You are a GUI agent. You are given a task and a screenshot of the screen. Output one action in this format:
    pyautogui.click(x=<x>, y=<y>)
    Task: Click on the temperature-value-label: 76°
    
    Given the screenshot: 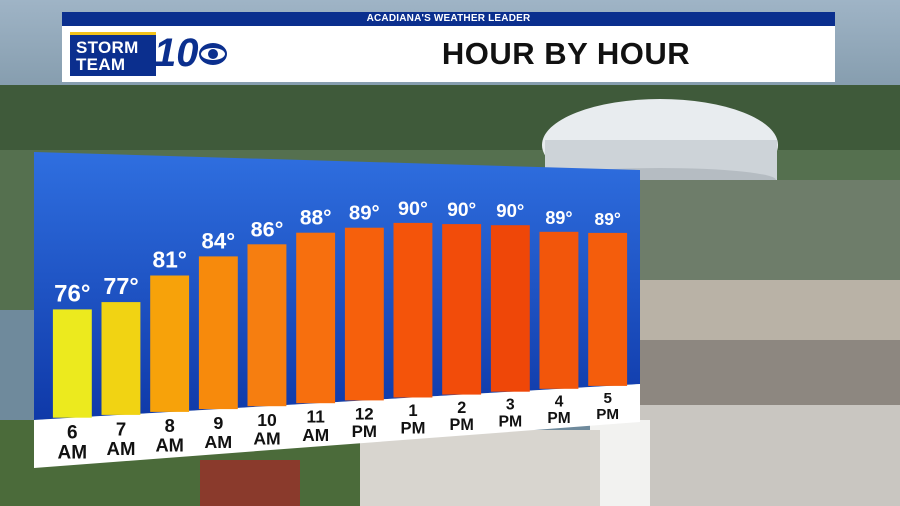 What is the action you would take?
    pyautogui.click(x=72, y=293)
    